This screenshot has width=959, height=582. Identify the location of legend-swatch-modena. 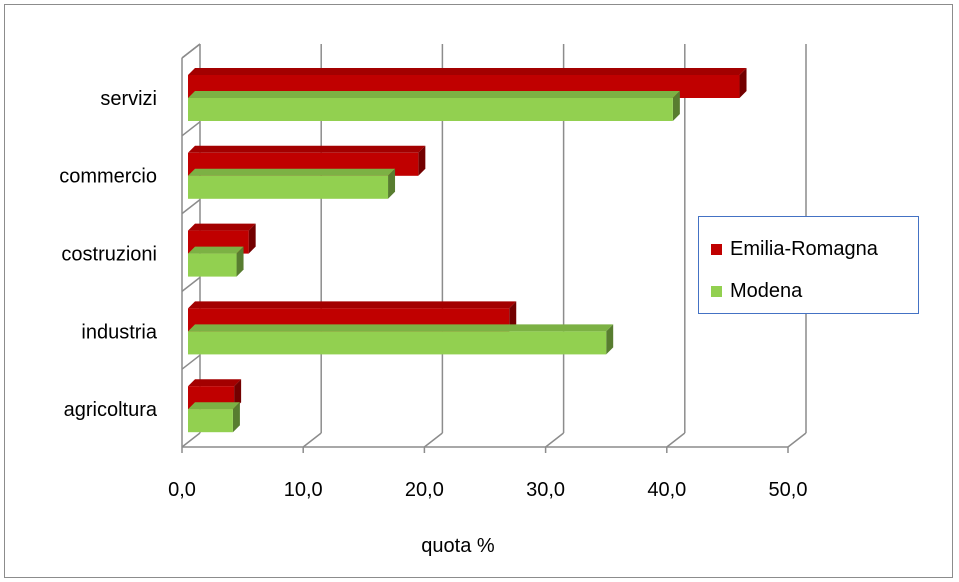
(716, 291).